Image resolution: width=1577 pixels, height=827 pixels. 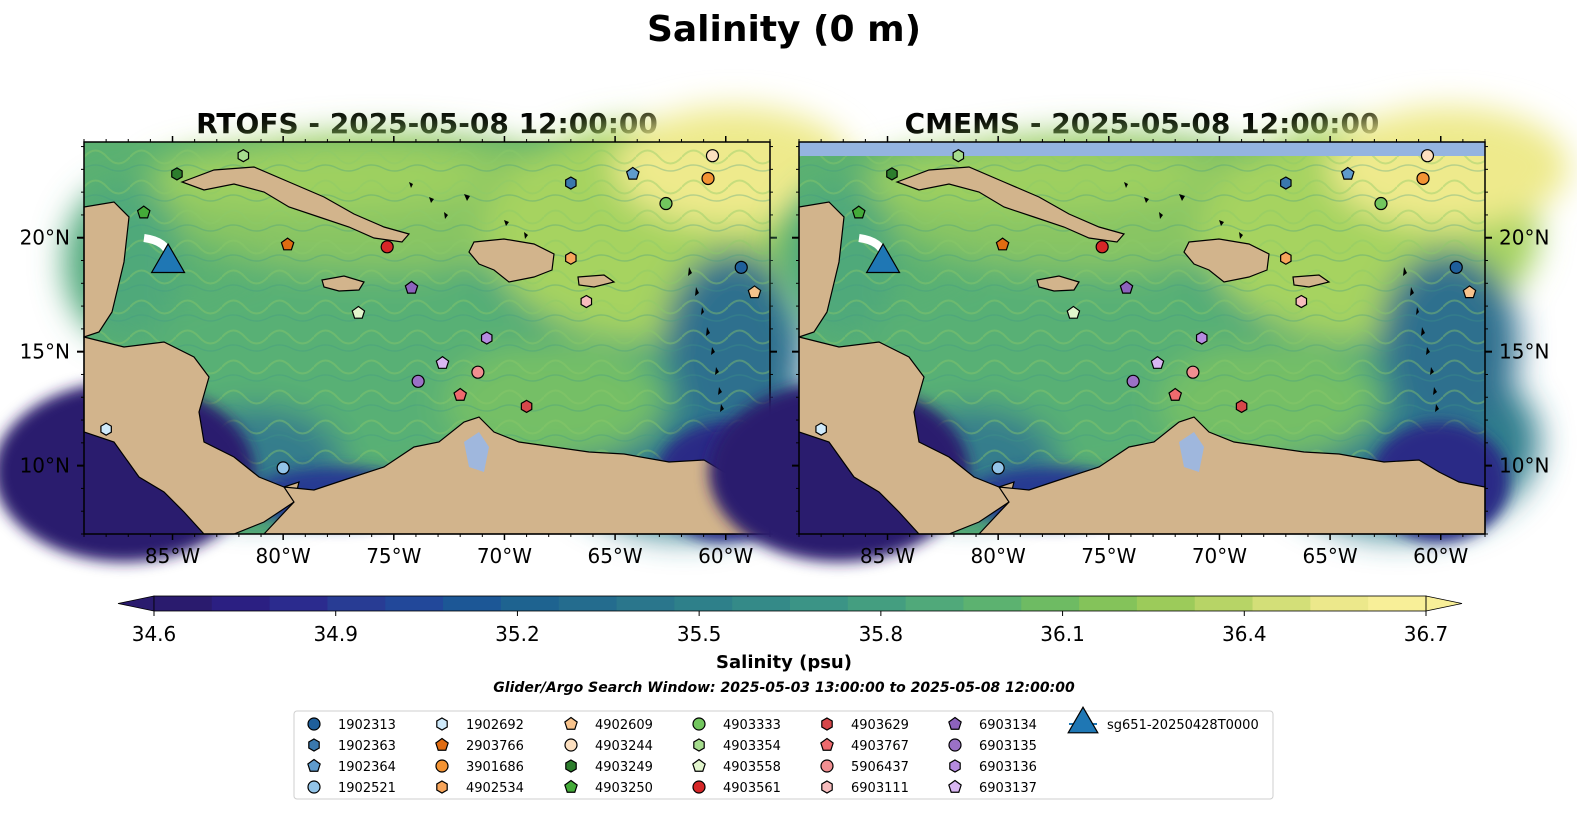 I want to click on rtofs-lon-tick-label: 70°W, so click(x=504, y=556).